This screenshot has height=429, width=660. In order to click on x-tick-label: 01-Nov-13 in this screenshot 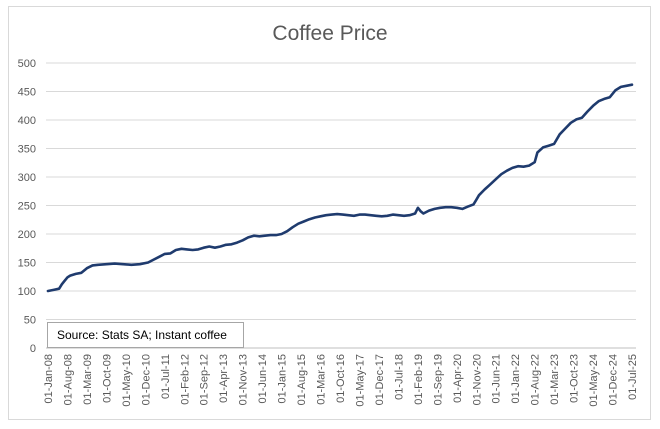, I will do `click(244, 379)`.